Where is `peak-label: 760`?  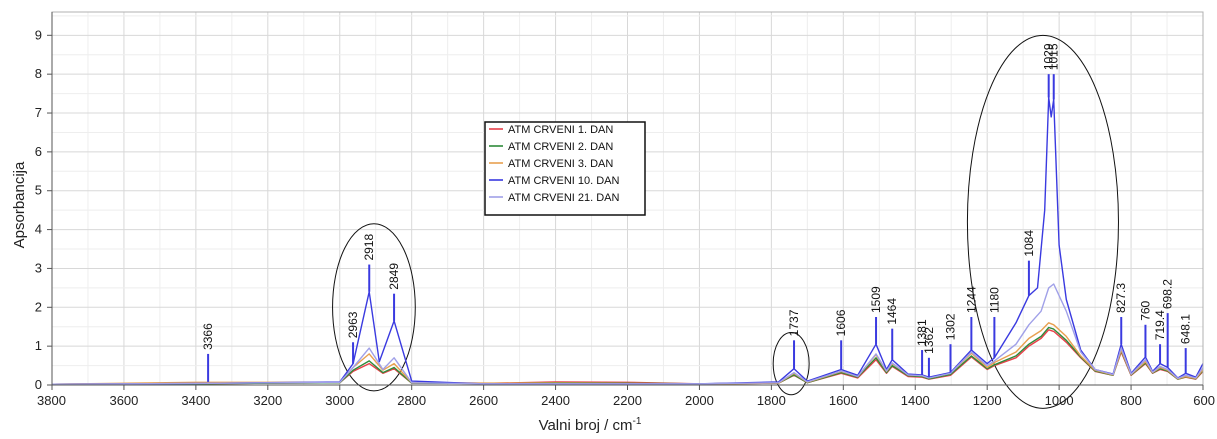 peak-label: 760 is located at coordinates (1145, 310).